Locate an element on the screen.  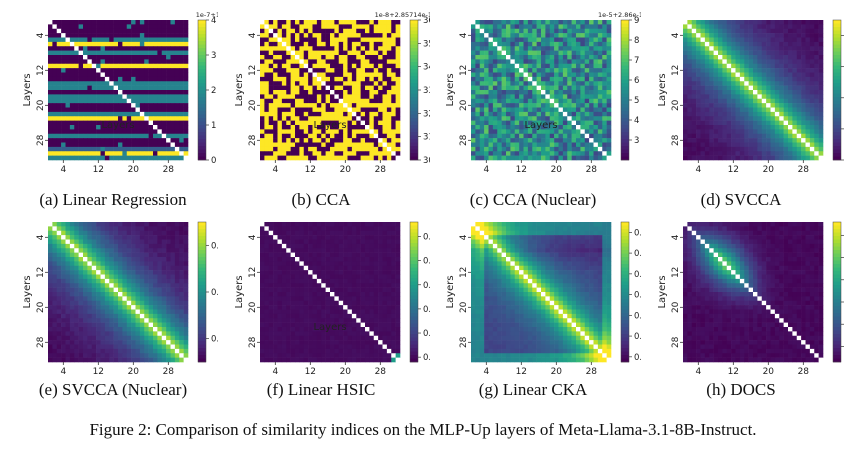
x-tick-label: 4 is located at coordinates (275, 170).